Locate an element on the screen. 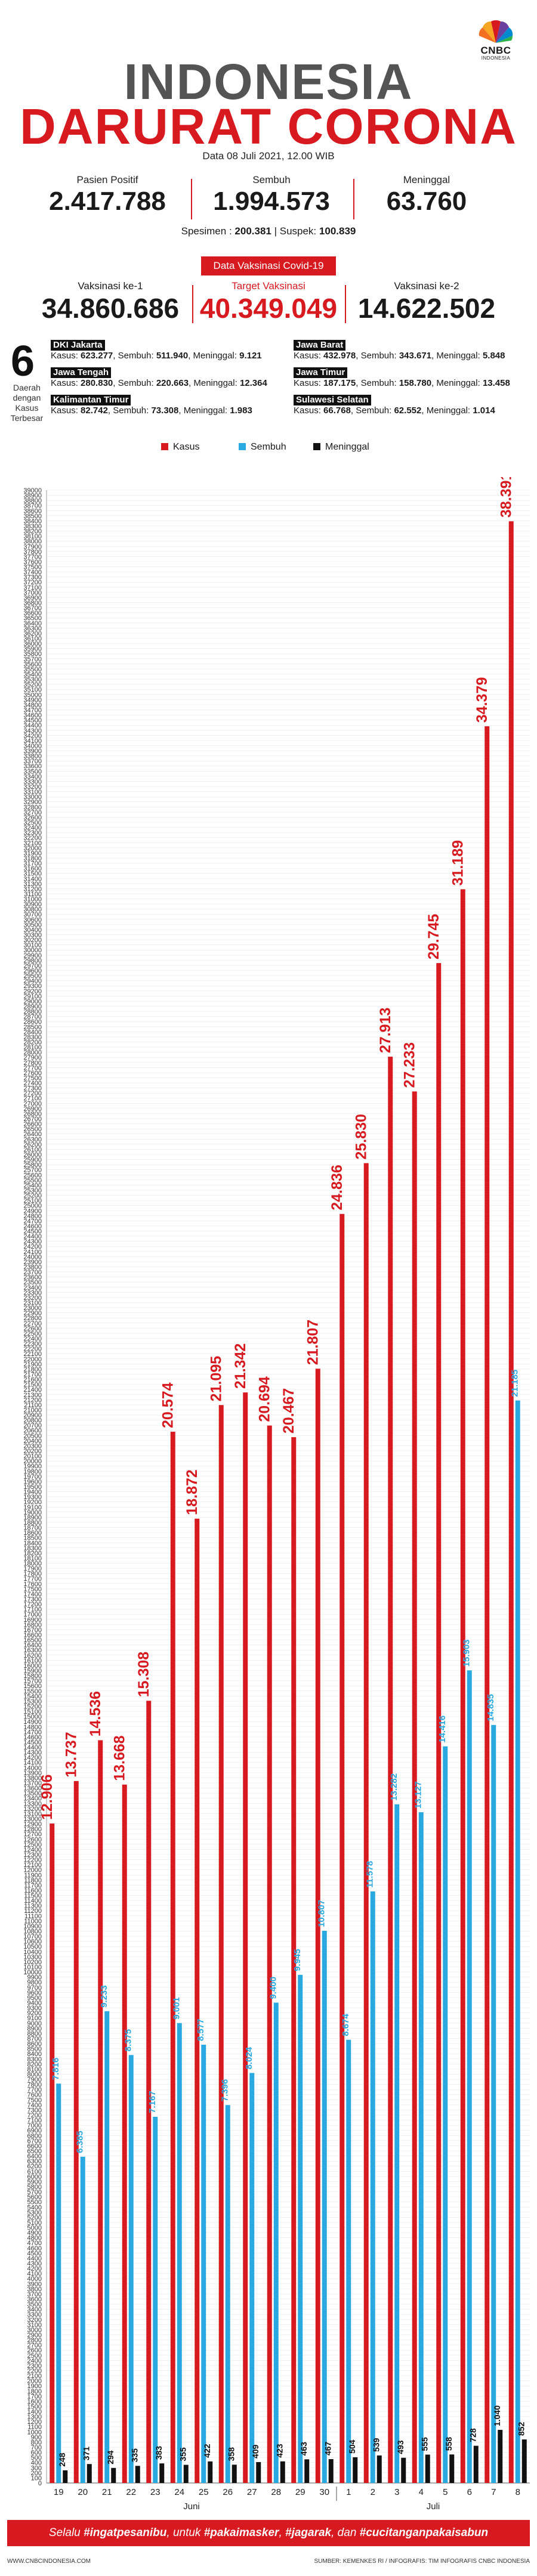 The height and width of the screenshot is (2576, 537). footer-text: , untuk is located at coordinates (185, 2533).